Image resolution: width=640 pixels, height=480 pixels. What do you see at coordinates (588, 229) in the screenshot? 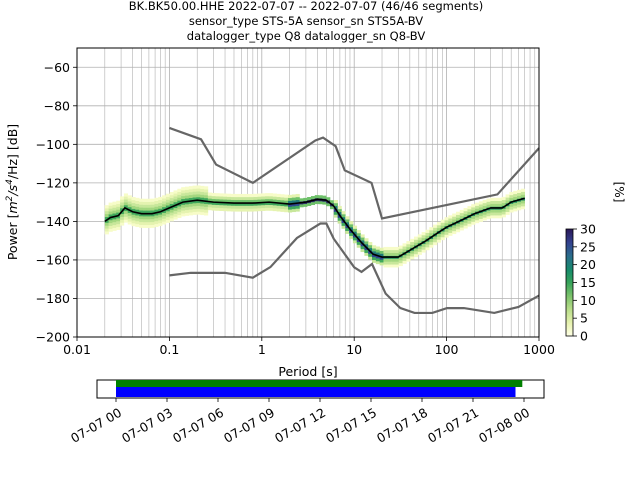
I see `colorbar-tick-label: 30` at bounding box center [588, 229].